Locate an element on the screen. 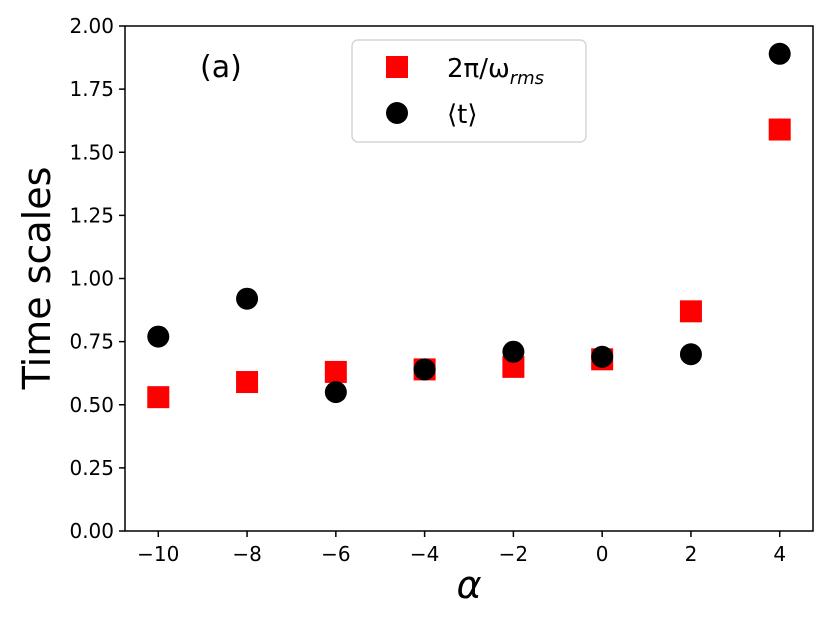  x-tick-label: −2 is located at coordinates (513, 554).